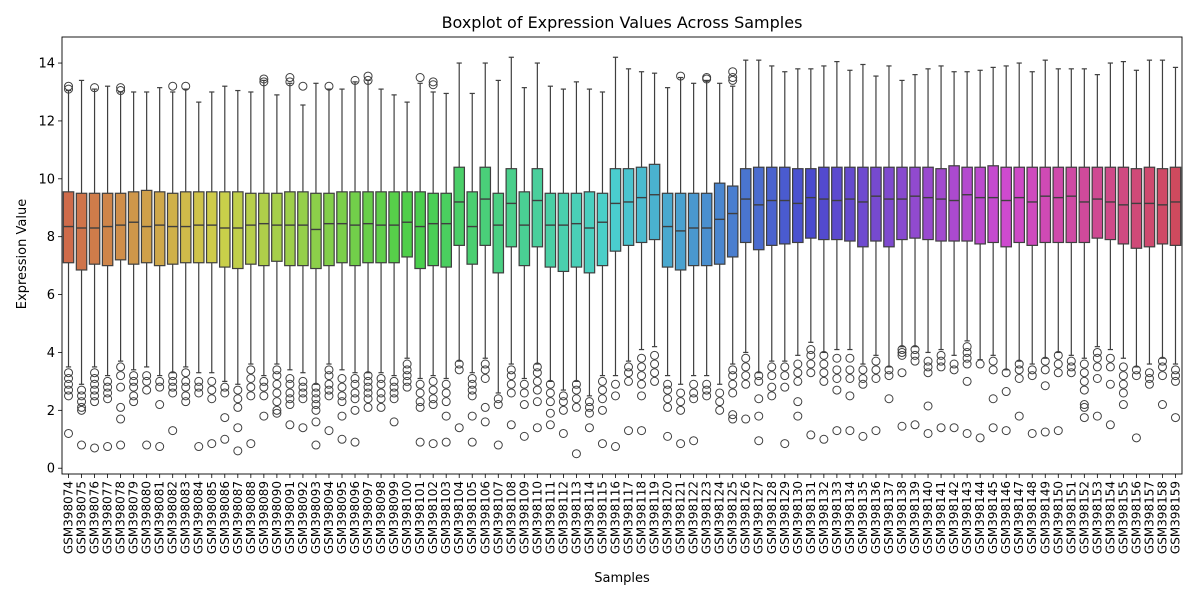 This screenshot has width=1200, height=600. I want to click on box-GSM398102, so click(433, 263).